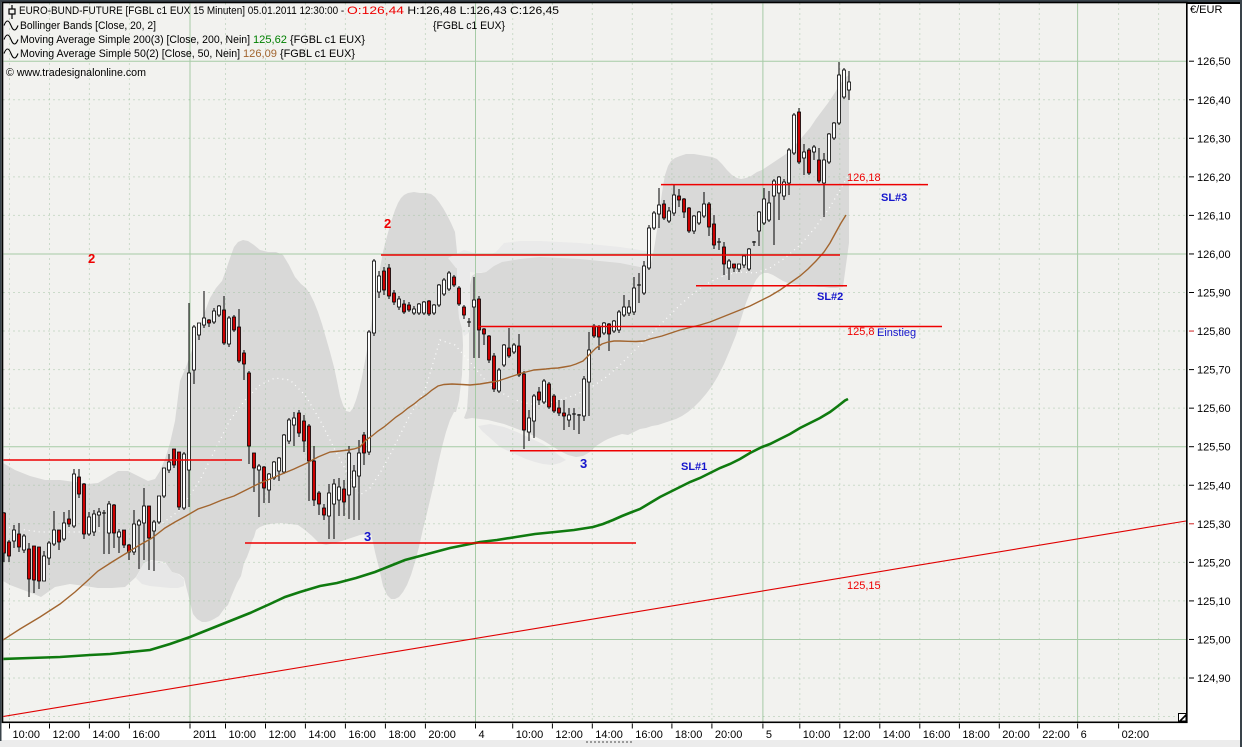 The width and height of the screenshot is (1242, 747). Describe the element at coordinates (1214, 62) in the screenshot. I see `svg-text: 126,50` at that location.